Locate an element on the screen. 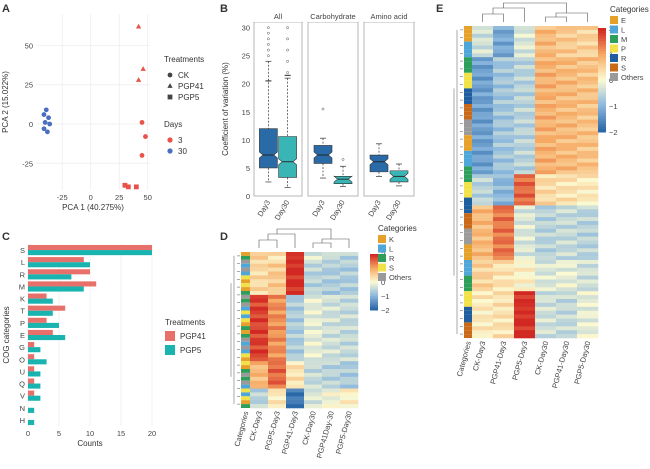 This screenshot has height=469, width=650. bar-pgp41 is located at coordinates (62, 284).